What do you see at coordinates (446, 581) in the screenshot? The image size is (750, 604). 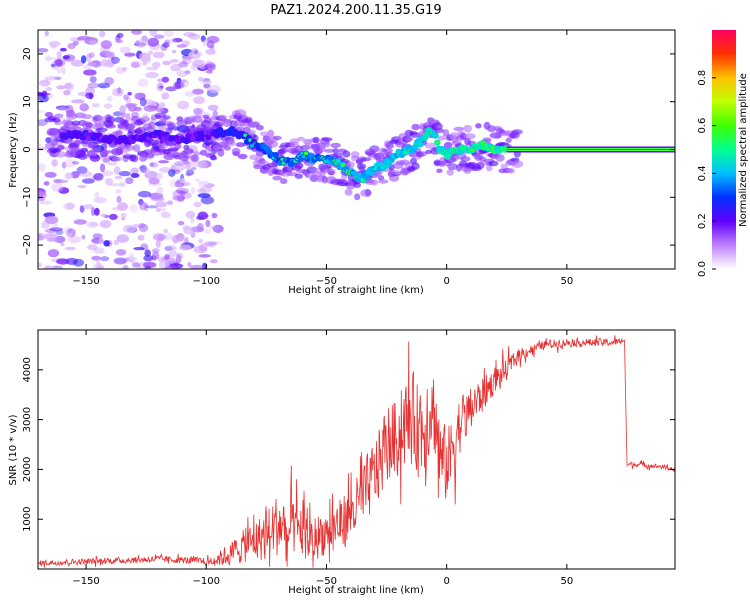 I see `x-tick-label: 0` at bounding box center [446, 581].